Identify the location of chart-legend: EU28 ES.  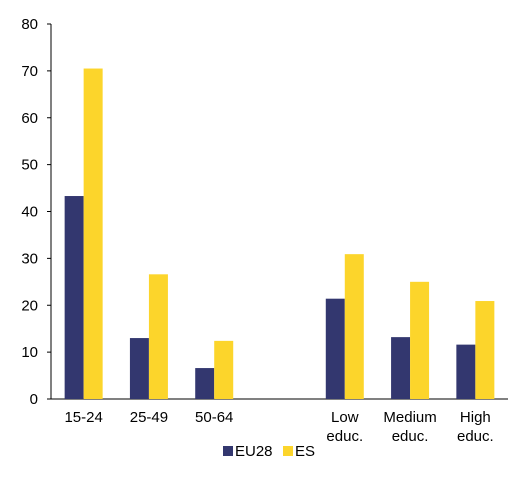
(269, 451).